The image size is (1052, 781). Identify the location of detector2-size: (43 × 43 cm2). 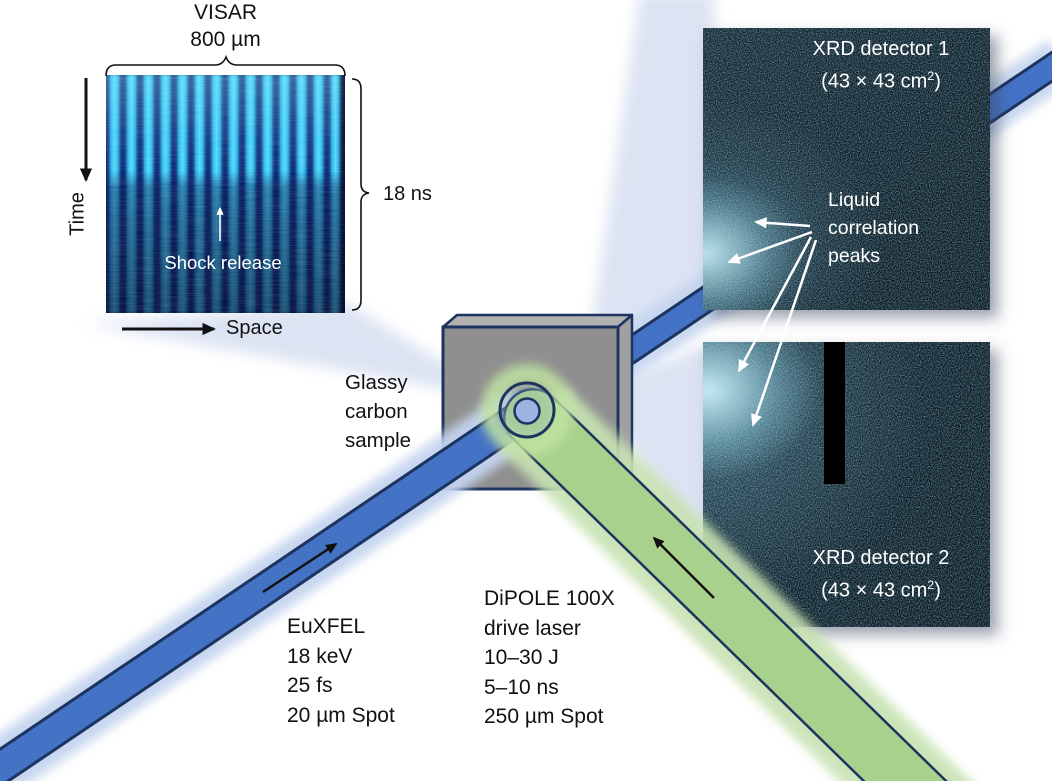
(881, 590).